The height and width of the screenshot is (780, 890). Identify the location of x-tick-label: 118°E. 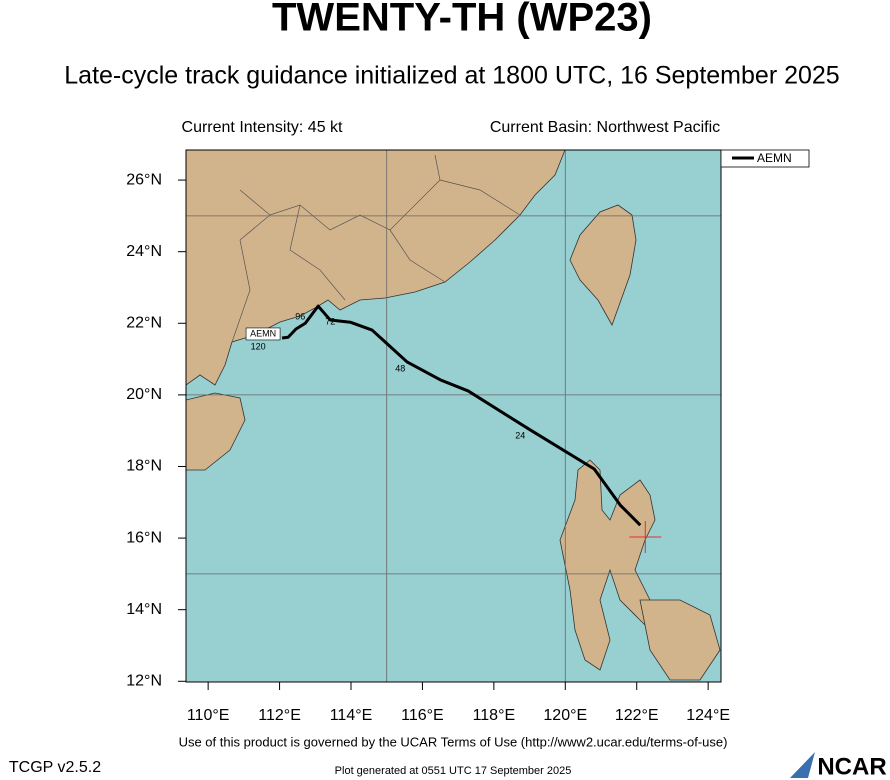
(494, 715).